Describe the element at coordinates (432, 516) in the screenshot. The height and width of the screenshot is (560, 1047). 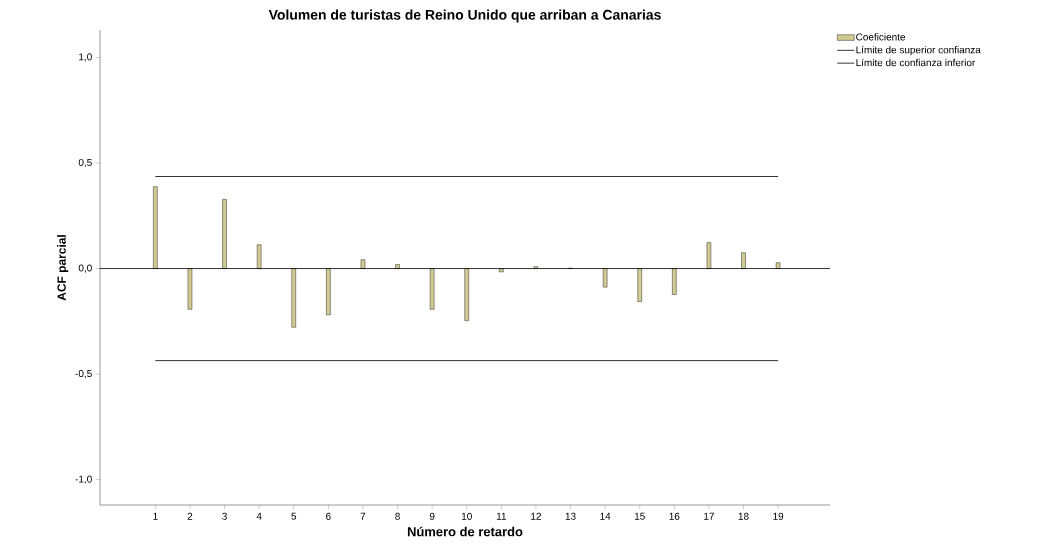
I see `x-tick-label: 9` at that location.